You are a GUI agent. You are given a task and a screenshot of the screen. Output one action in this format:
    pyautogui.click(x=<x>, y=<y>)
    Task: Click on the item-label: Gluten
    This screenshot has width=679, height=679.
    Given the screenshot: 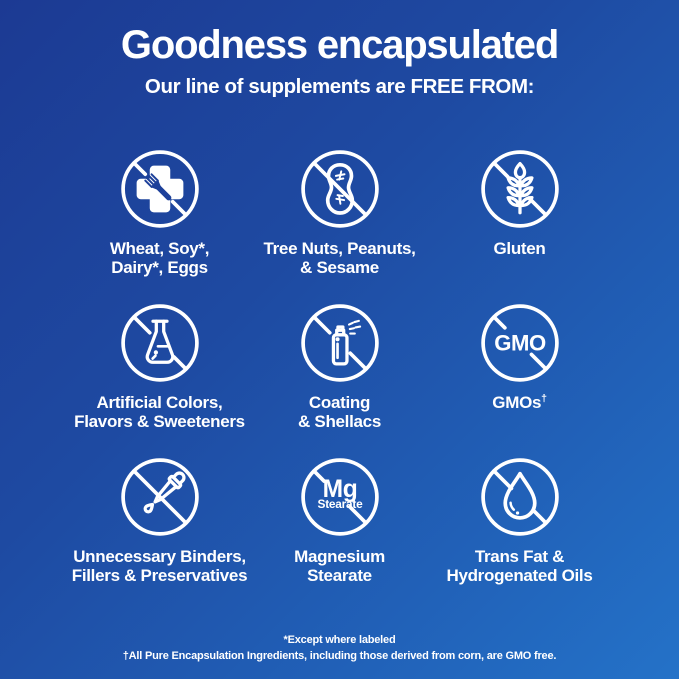 What is the action you would take?
    pyautogui.click(x=519, y=248)
    